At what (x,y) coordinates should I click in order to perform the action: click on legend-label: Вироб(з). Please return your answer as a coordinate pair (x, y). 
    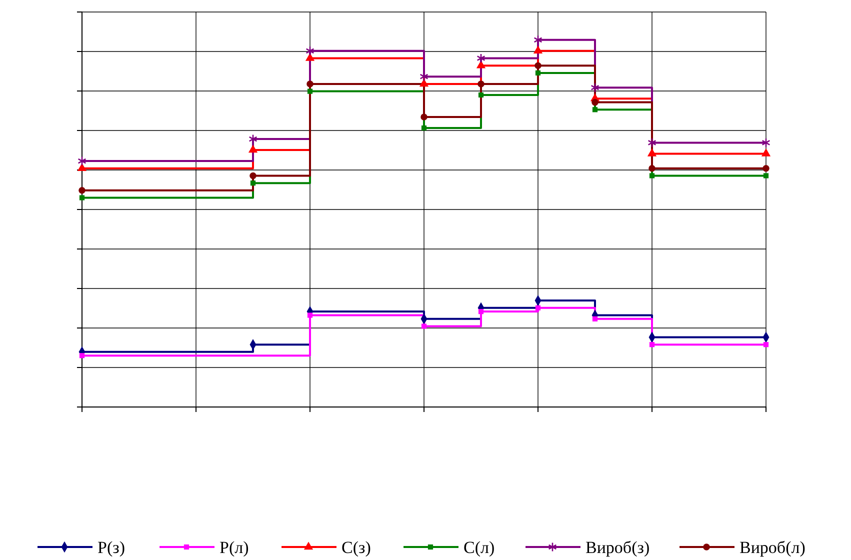
    Looking at the image, I should click on (618, 547).